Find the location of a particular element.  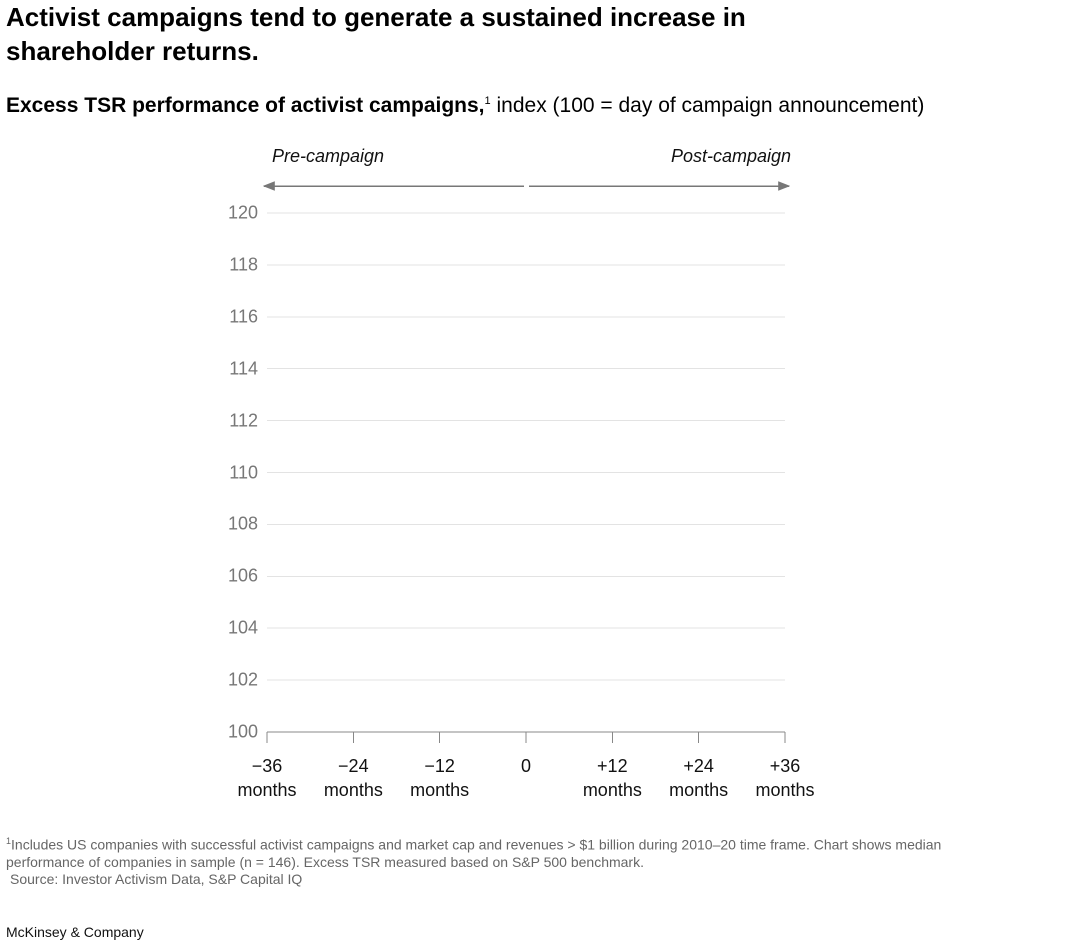

x-tick-label: +12 months is located at coordinates (612, 778).